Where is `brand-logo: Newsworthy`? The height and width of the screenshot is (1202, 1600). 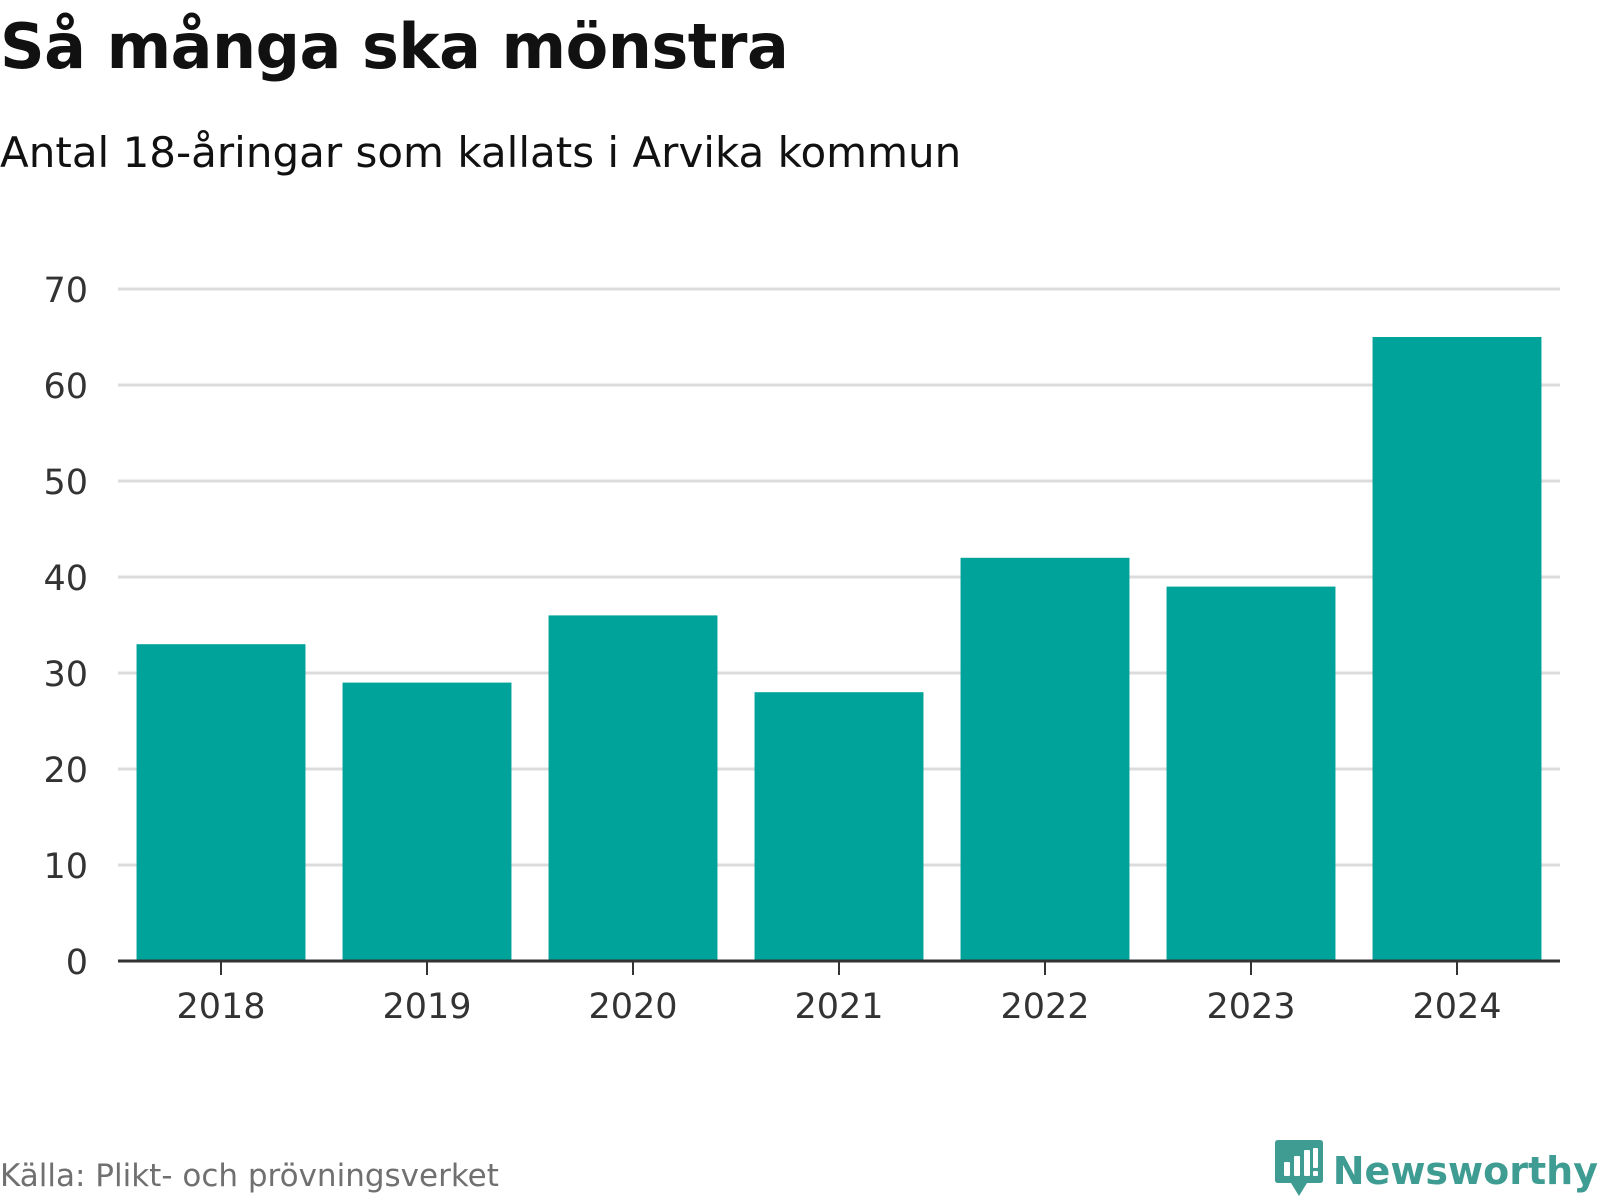 brand-logo: Newsworthy is located at coordinates (1436, 1171).